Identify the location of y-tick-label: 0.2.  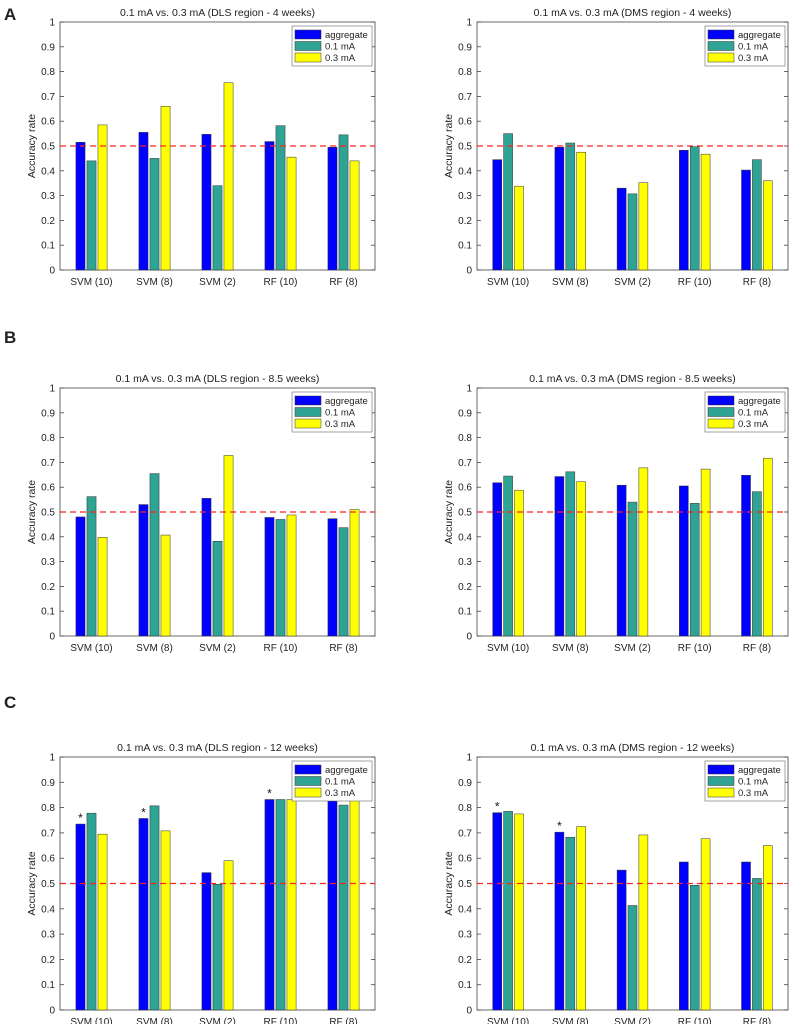
(48, 221).